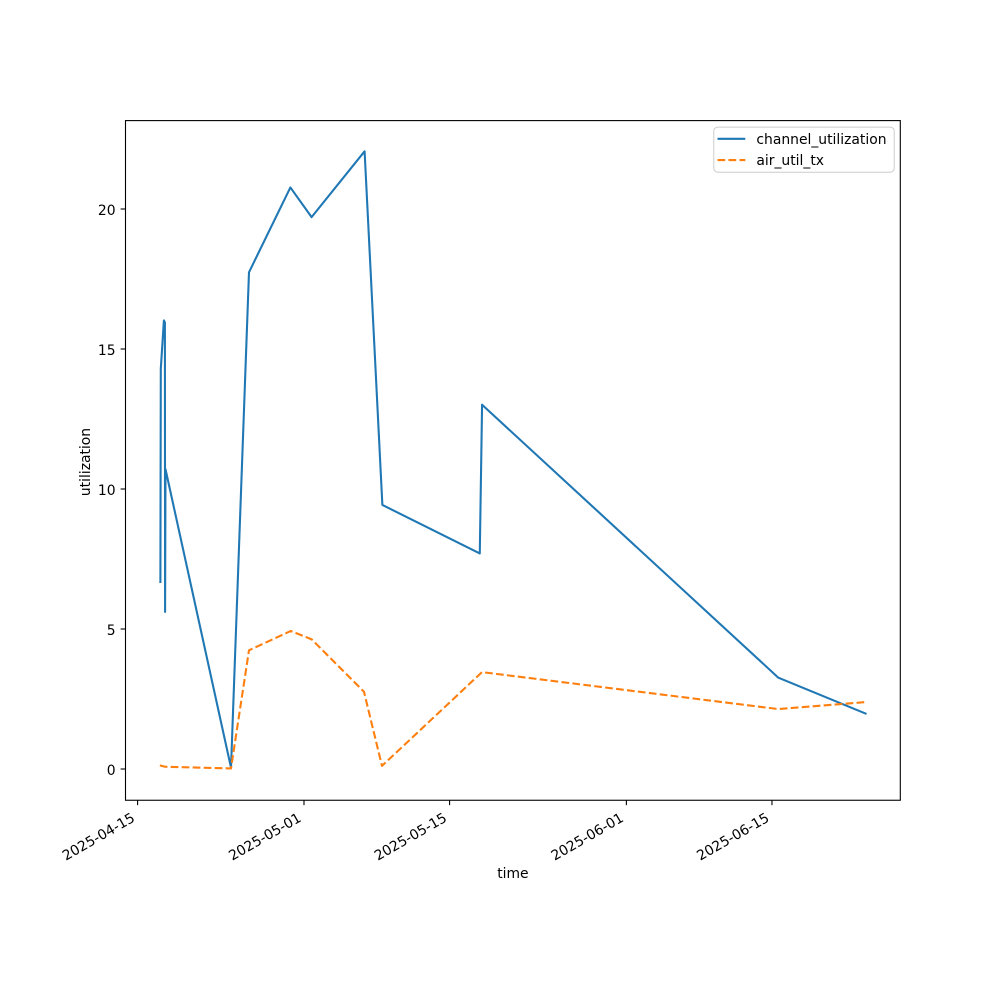 Image resolution: width=1000 pixels, height=1004 pixels. I want to click on y-tick-label: 10, so click(107, 491).